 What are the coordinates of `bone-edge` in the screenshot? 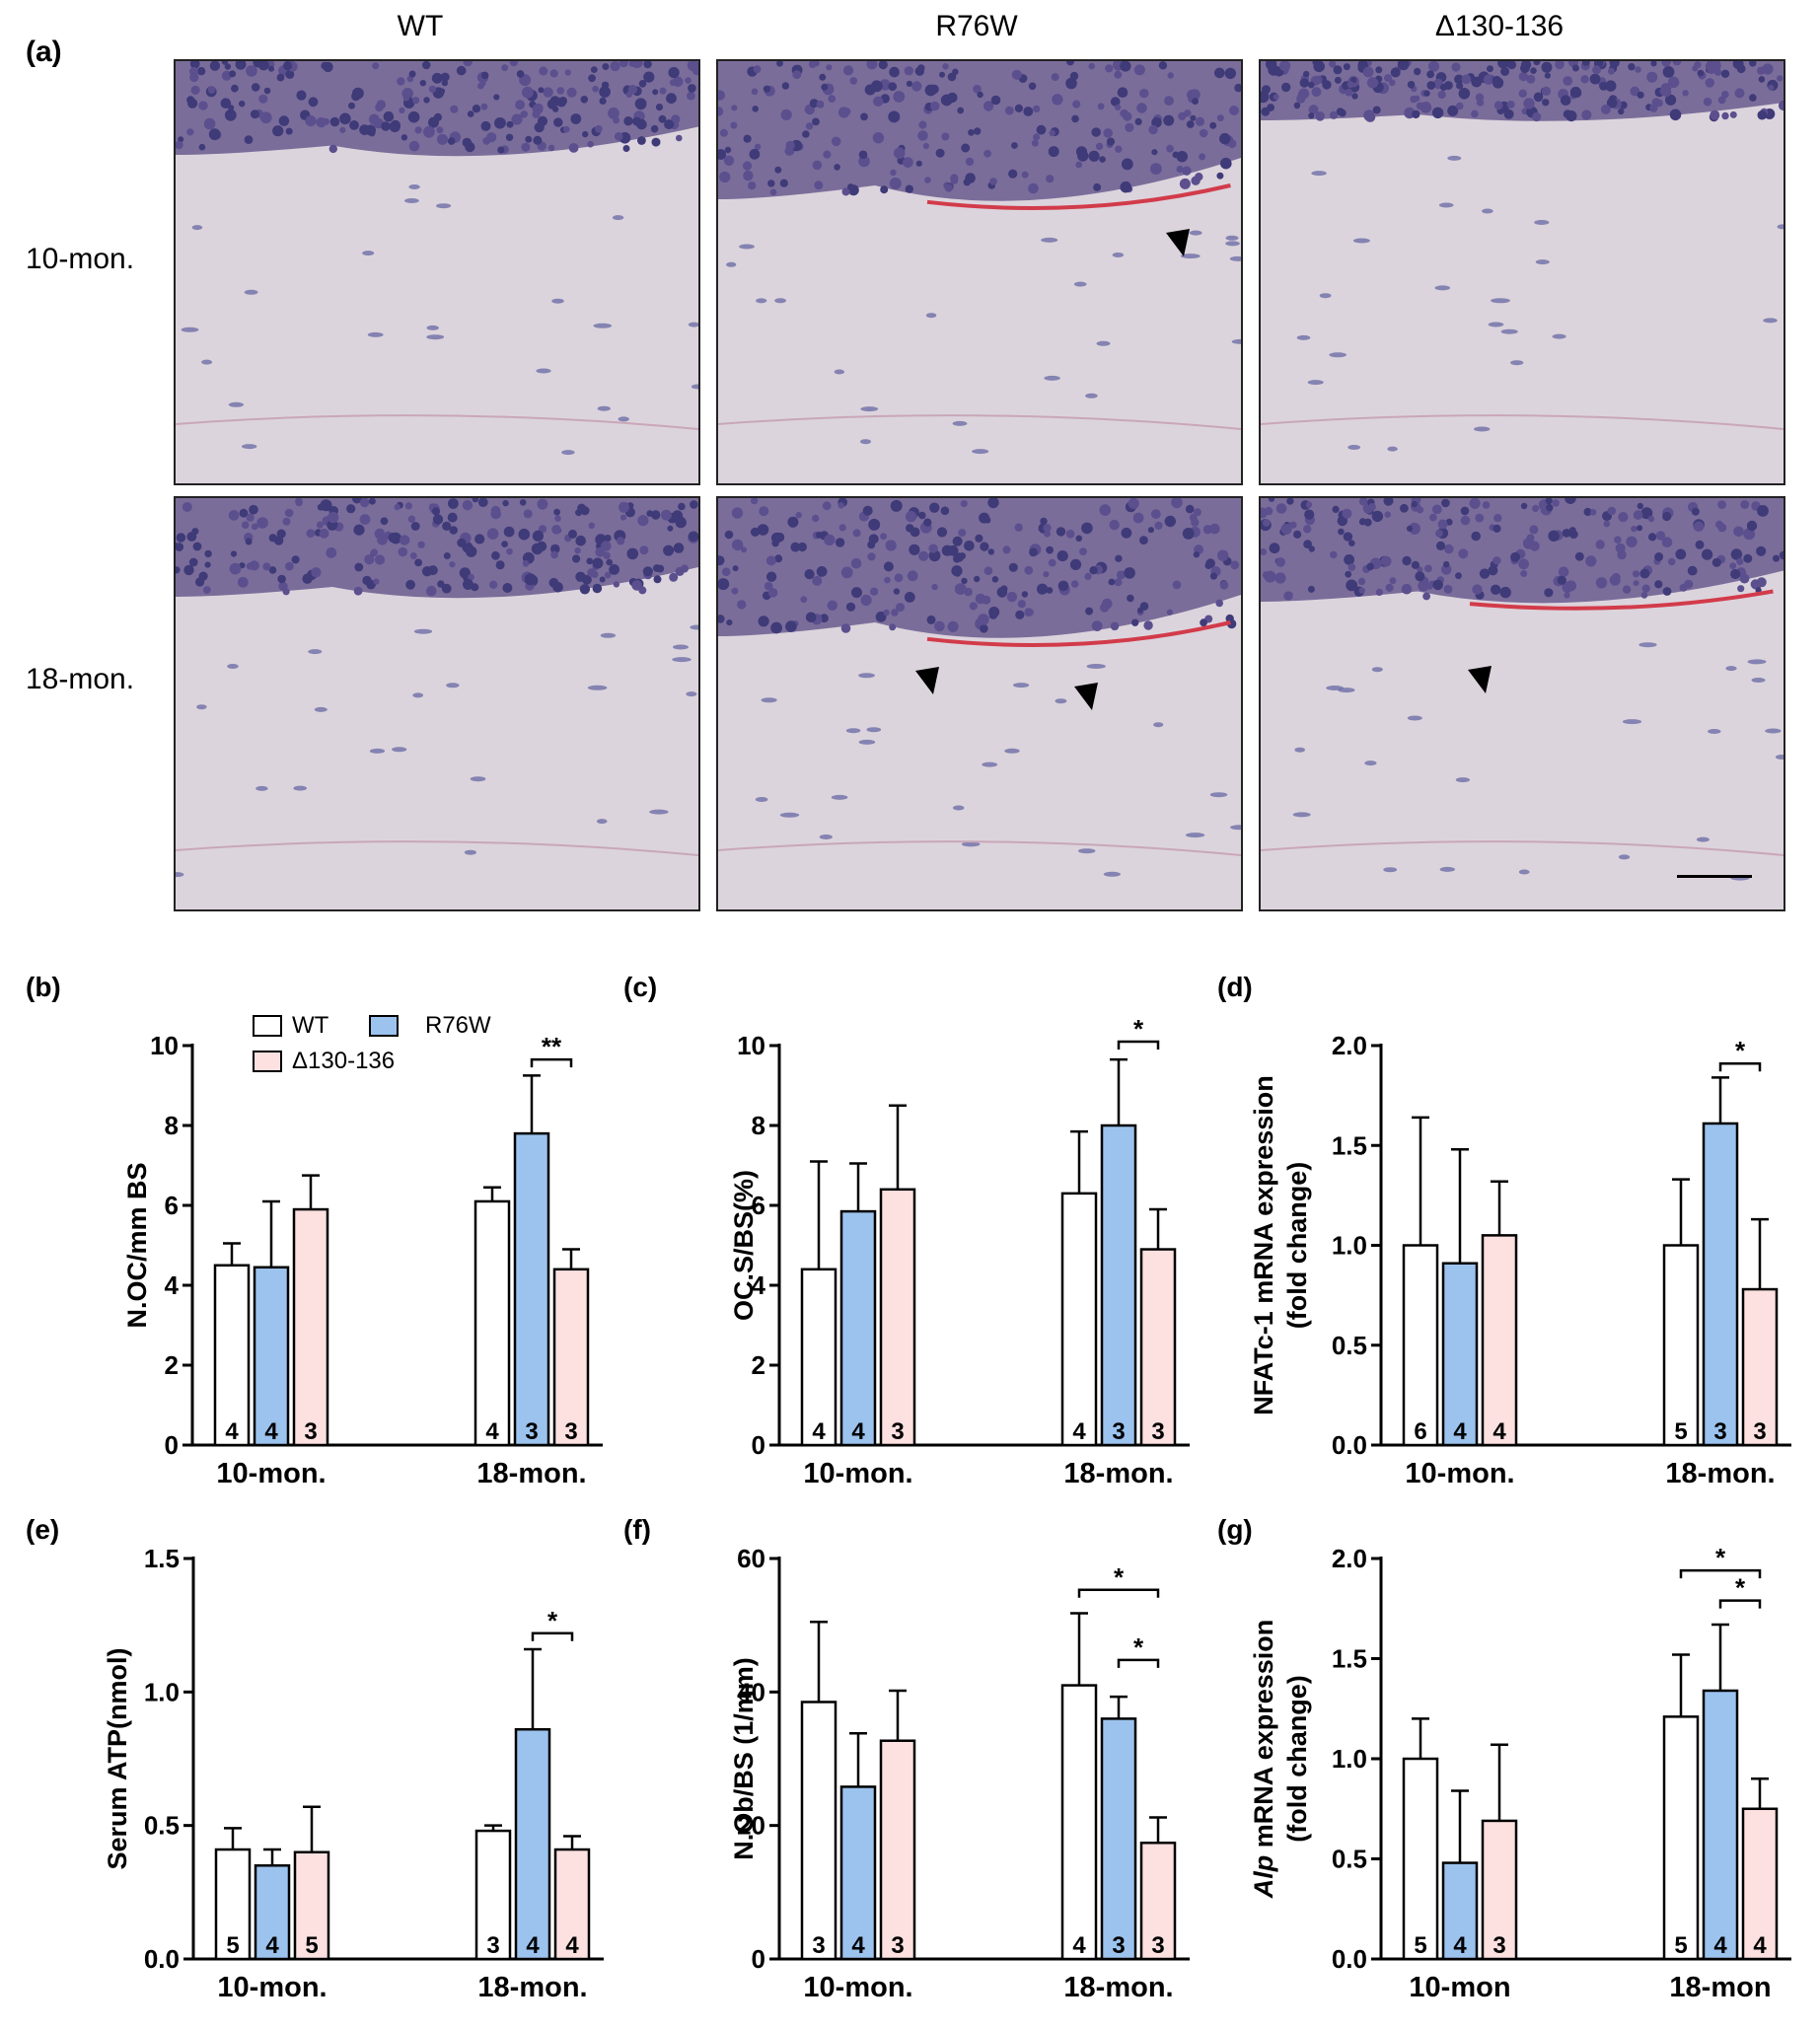 It's located at (979, 848).